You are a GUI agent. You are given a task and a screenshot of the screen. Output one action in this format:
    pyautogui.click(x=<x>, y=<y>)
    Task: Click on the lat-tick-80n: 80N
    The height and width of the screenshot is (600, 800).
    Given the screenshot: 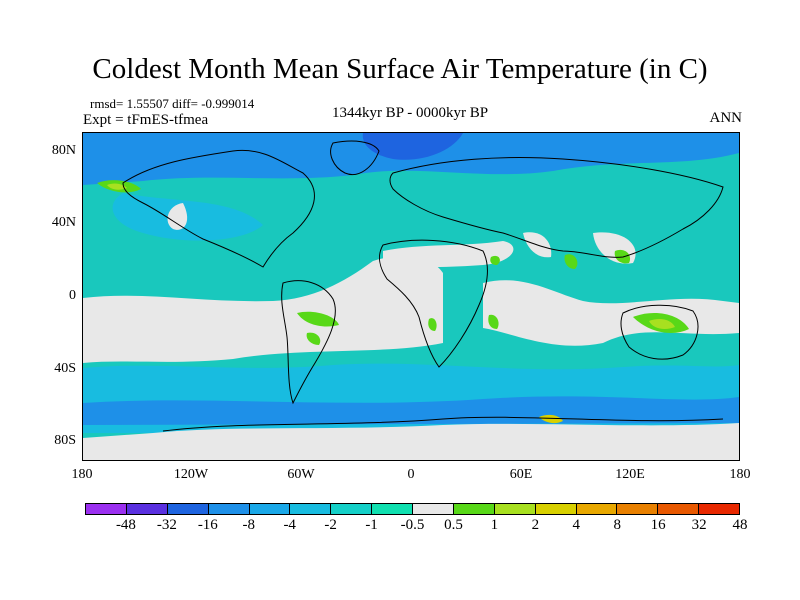 What is the action you would take?
    pyautogui.click(x=63, y=150)
    